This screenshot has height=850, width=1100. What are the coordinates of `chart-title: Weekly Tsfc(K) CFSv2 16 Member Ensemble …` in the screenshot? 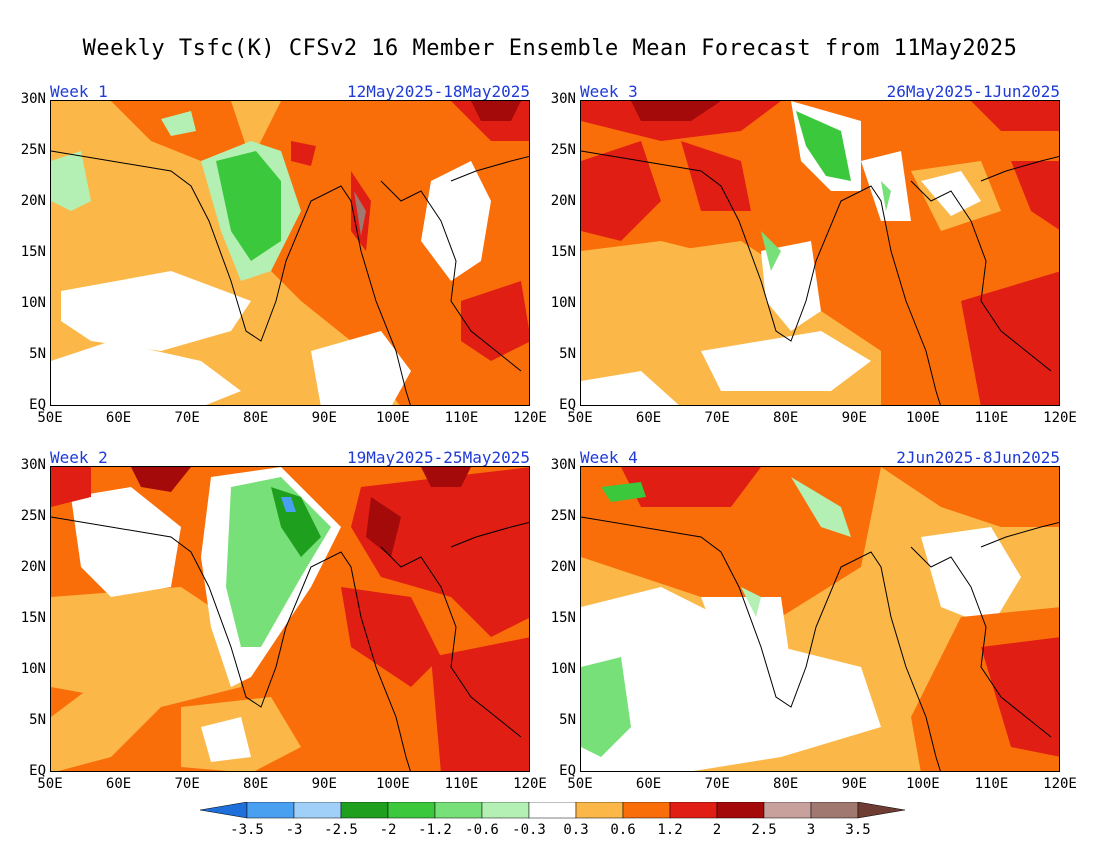 It's located at (550, 48).